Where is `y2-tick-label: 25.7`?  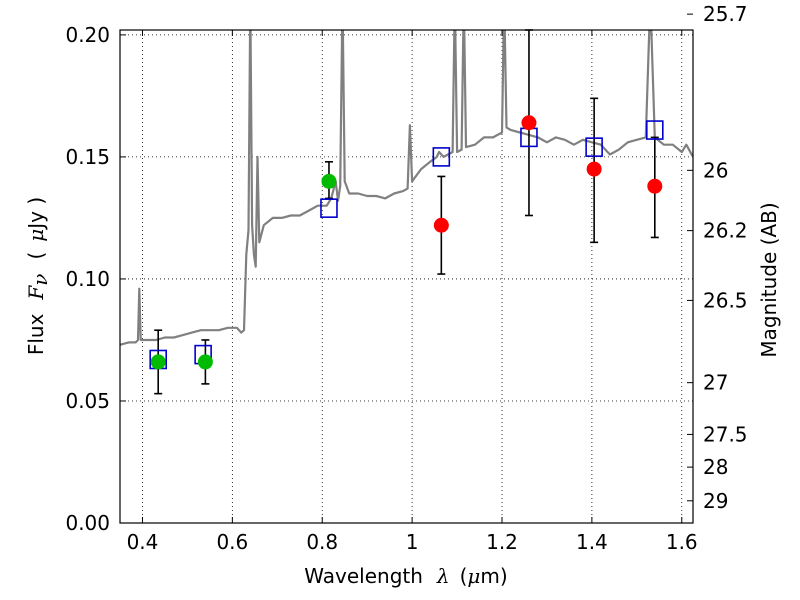 y2-tick-label: 25.7 is located at coordinates (725, 14).